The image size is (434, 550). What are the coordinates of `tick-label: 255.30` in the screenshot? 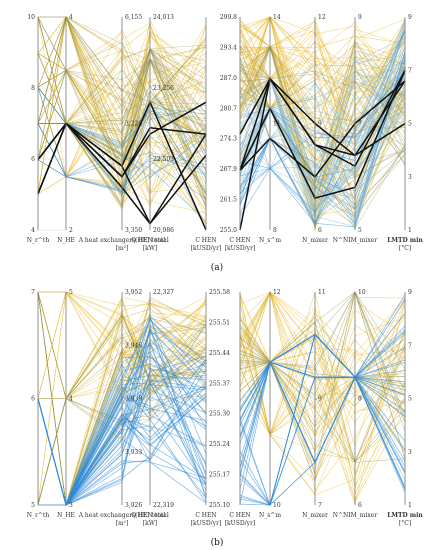 It's located at (219, 414).